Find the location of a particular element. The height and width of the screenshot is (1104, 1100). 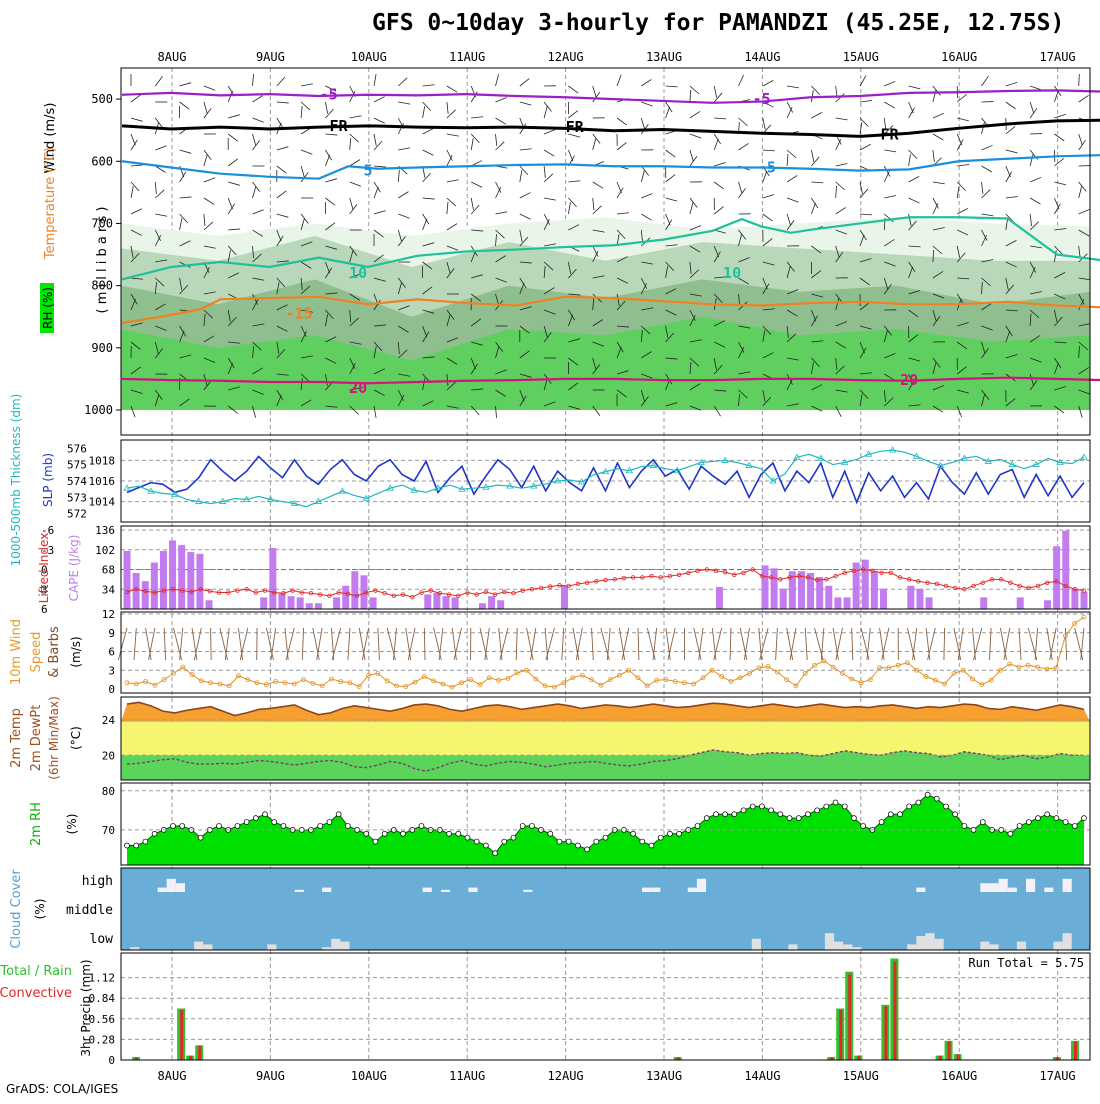

date-label-top: 17AUG is located at coordinates (1058, 57).